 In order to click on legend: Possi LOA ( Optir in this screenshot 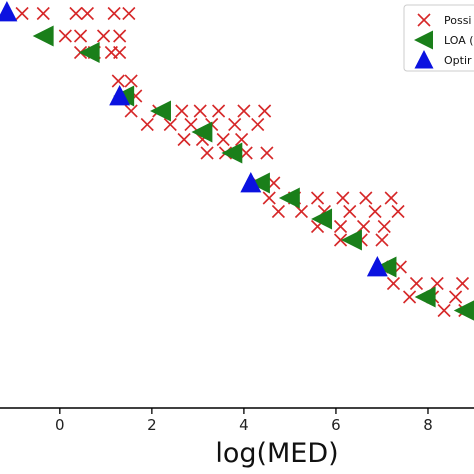, I will do `click(438, 38)`.